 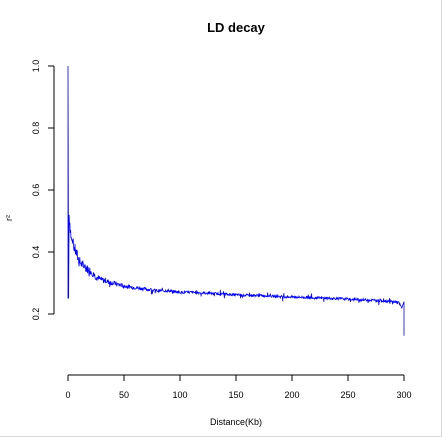 What do you see at coordinates (403, 395) in the screenshot?
I see `x-tick-label: 300` at bounding box center [403, 395].